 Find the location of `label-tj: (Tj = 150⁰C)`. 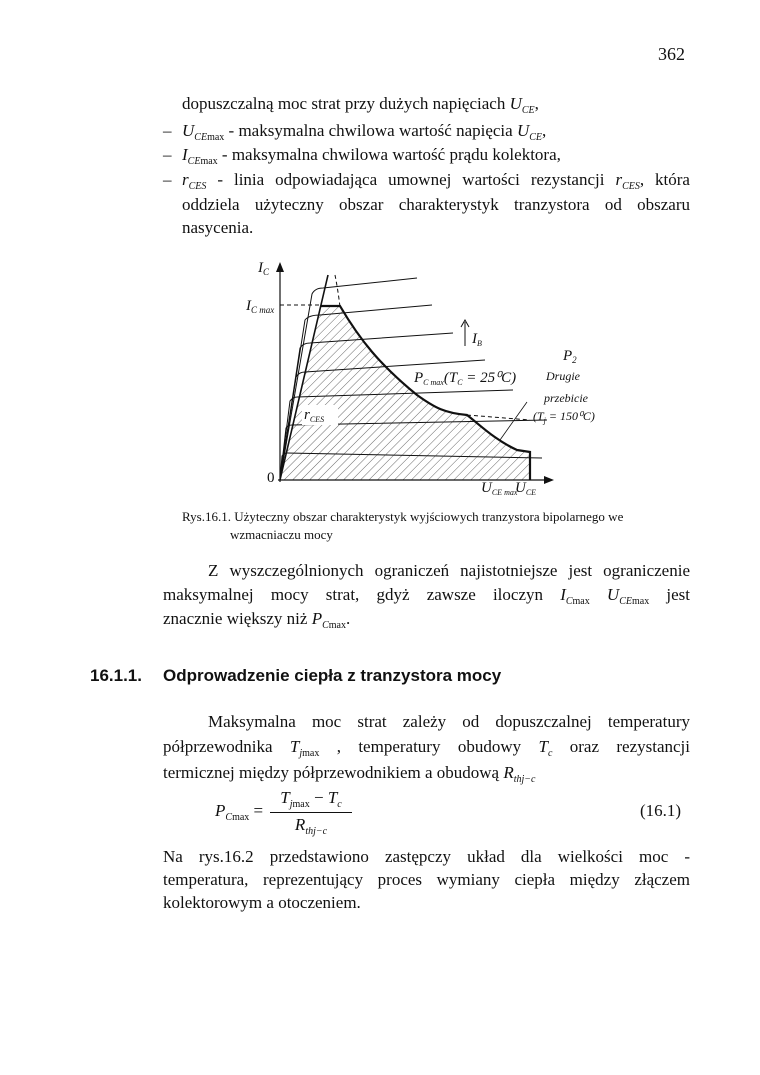

label-tj: (Tj = 150⁰C) is located at coordinates (564, 417).